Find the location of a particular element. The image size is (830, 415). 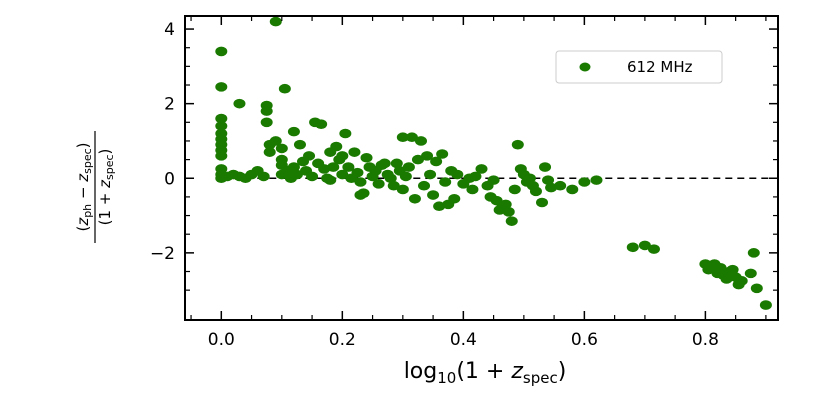

svg-text: (zph − zspec) is located at coordinates (84, 186).